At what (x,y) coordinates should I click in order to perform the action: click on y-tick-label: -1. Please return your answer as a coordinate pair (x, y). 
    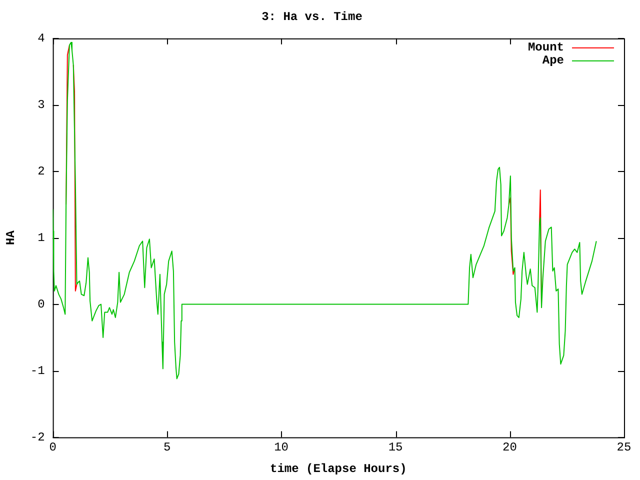
    Looking at the image, I should click on (37, 371).